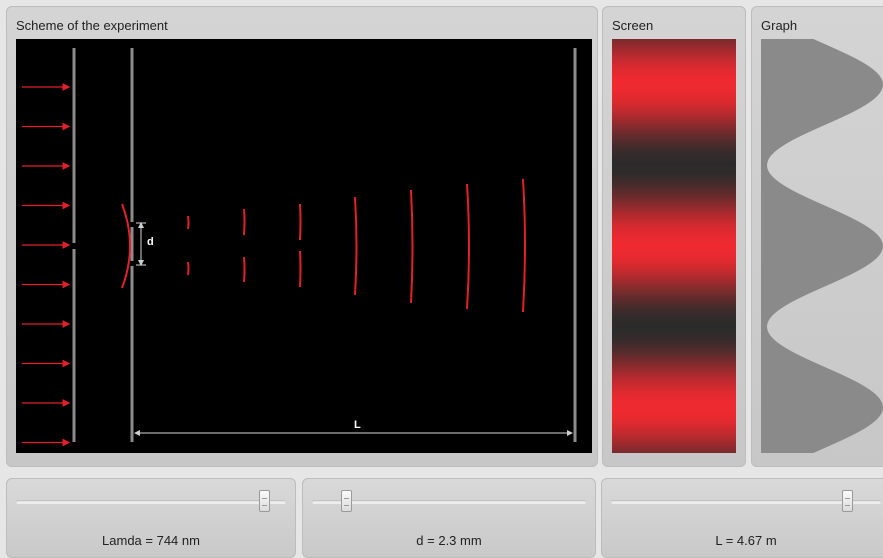  I want to click on intensity-graph, so click(822, 246).